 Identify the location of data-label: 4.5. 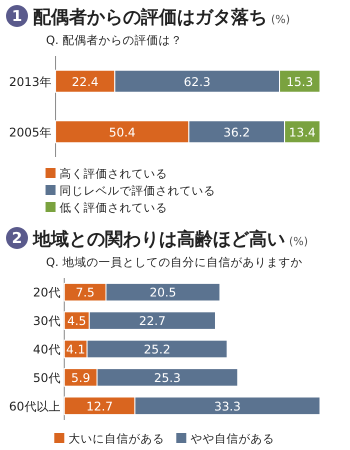
(76, 321).